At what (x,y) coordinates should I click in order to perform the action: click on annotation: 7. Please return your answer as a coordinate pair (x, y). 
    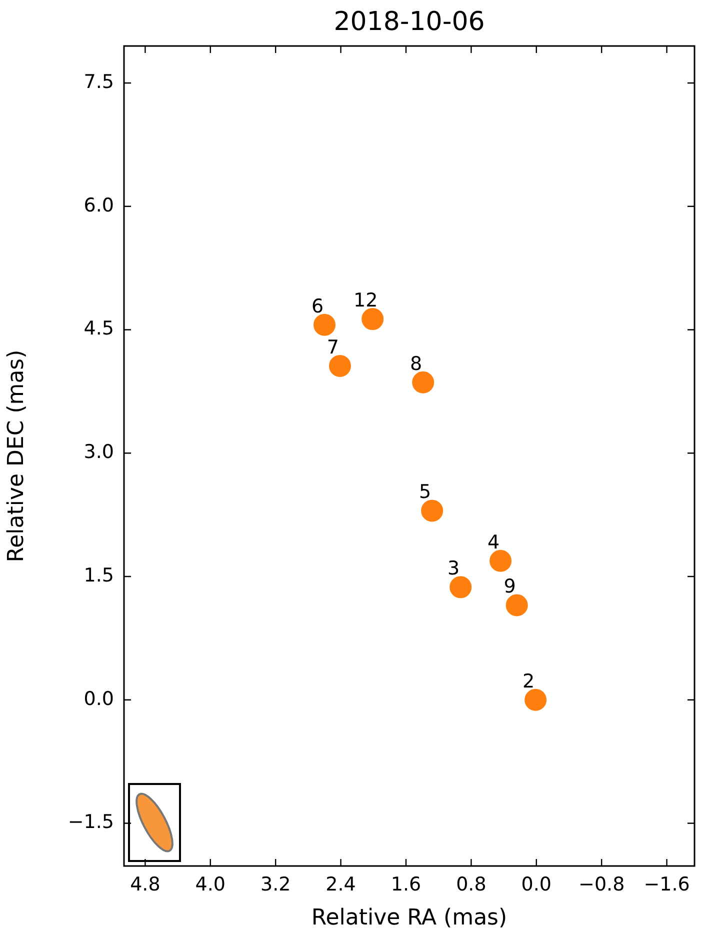
    Looking at the image, I should click on (333, 347).